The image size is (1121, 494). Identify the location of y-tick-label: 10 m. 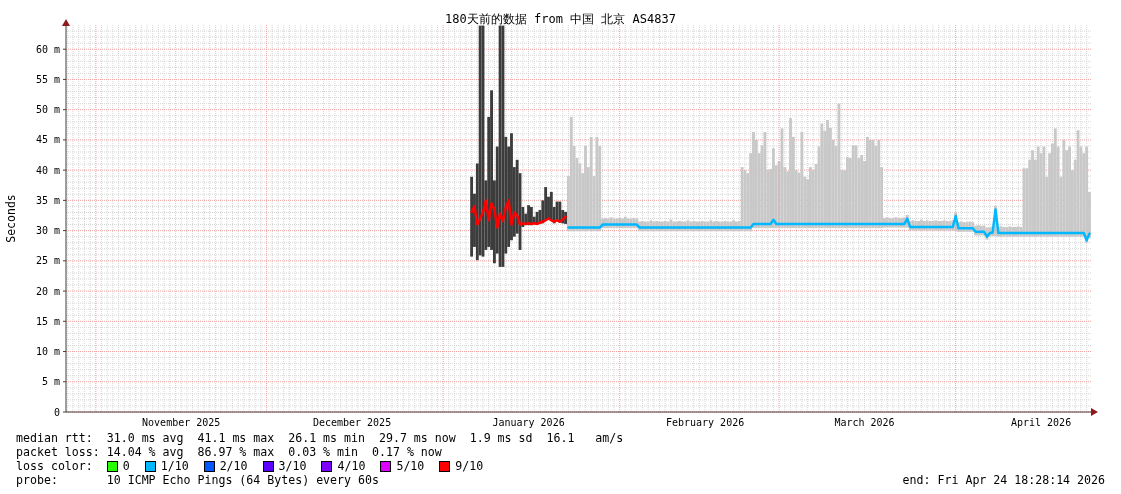
(47, 352).